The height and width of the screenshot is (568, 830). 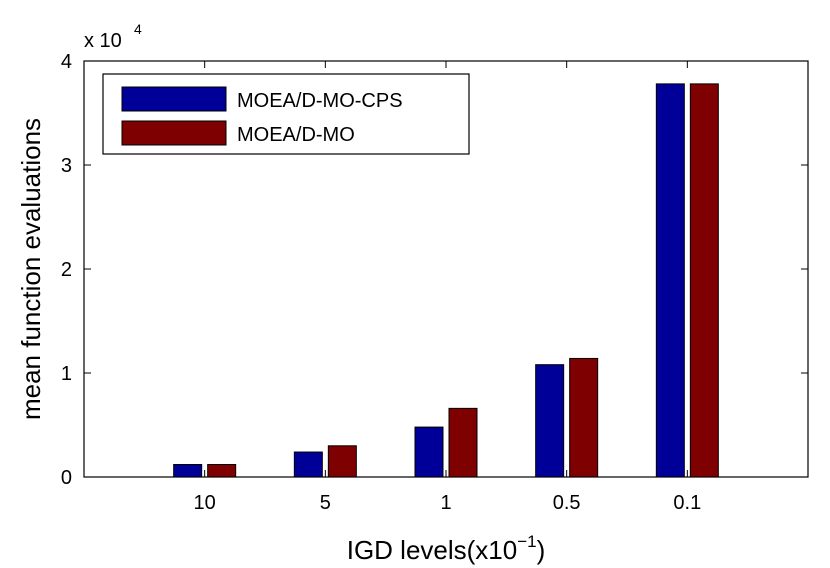 What do you see at coordinates (567, 503) in the screenshot?
I see `x-tick-label: 0.5` at bounding box center [567, 503].